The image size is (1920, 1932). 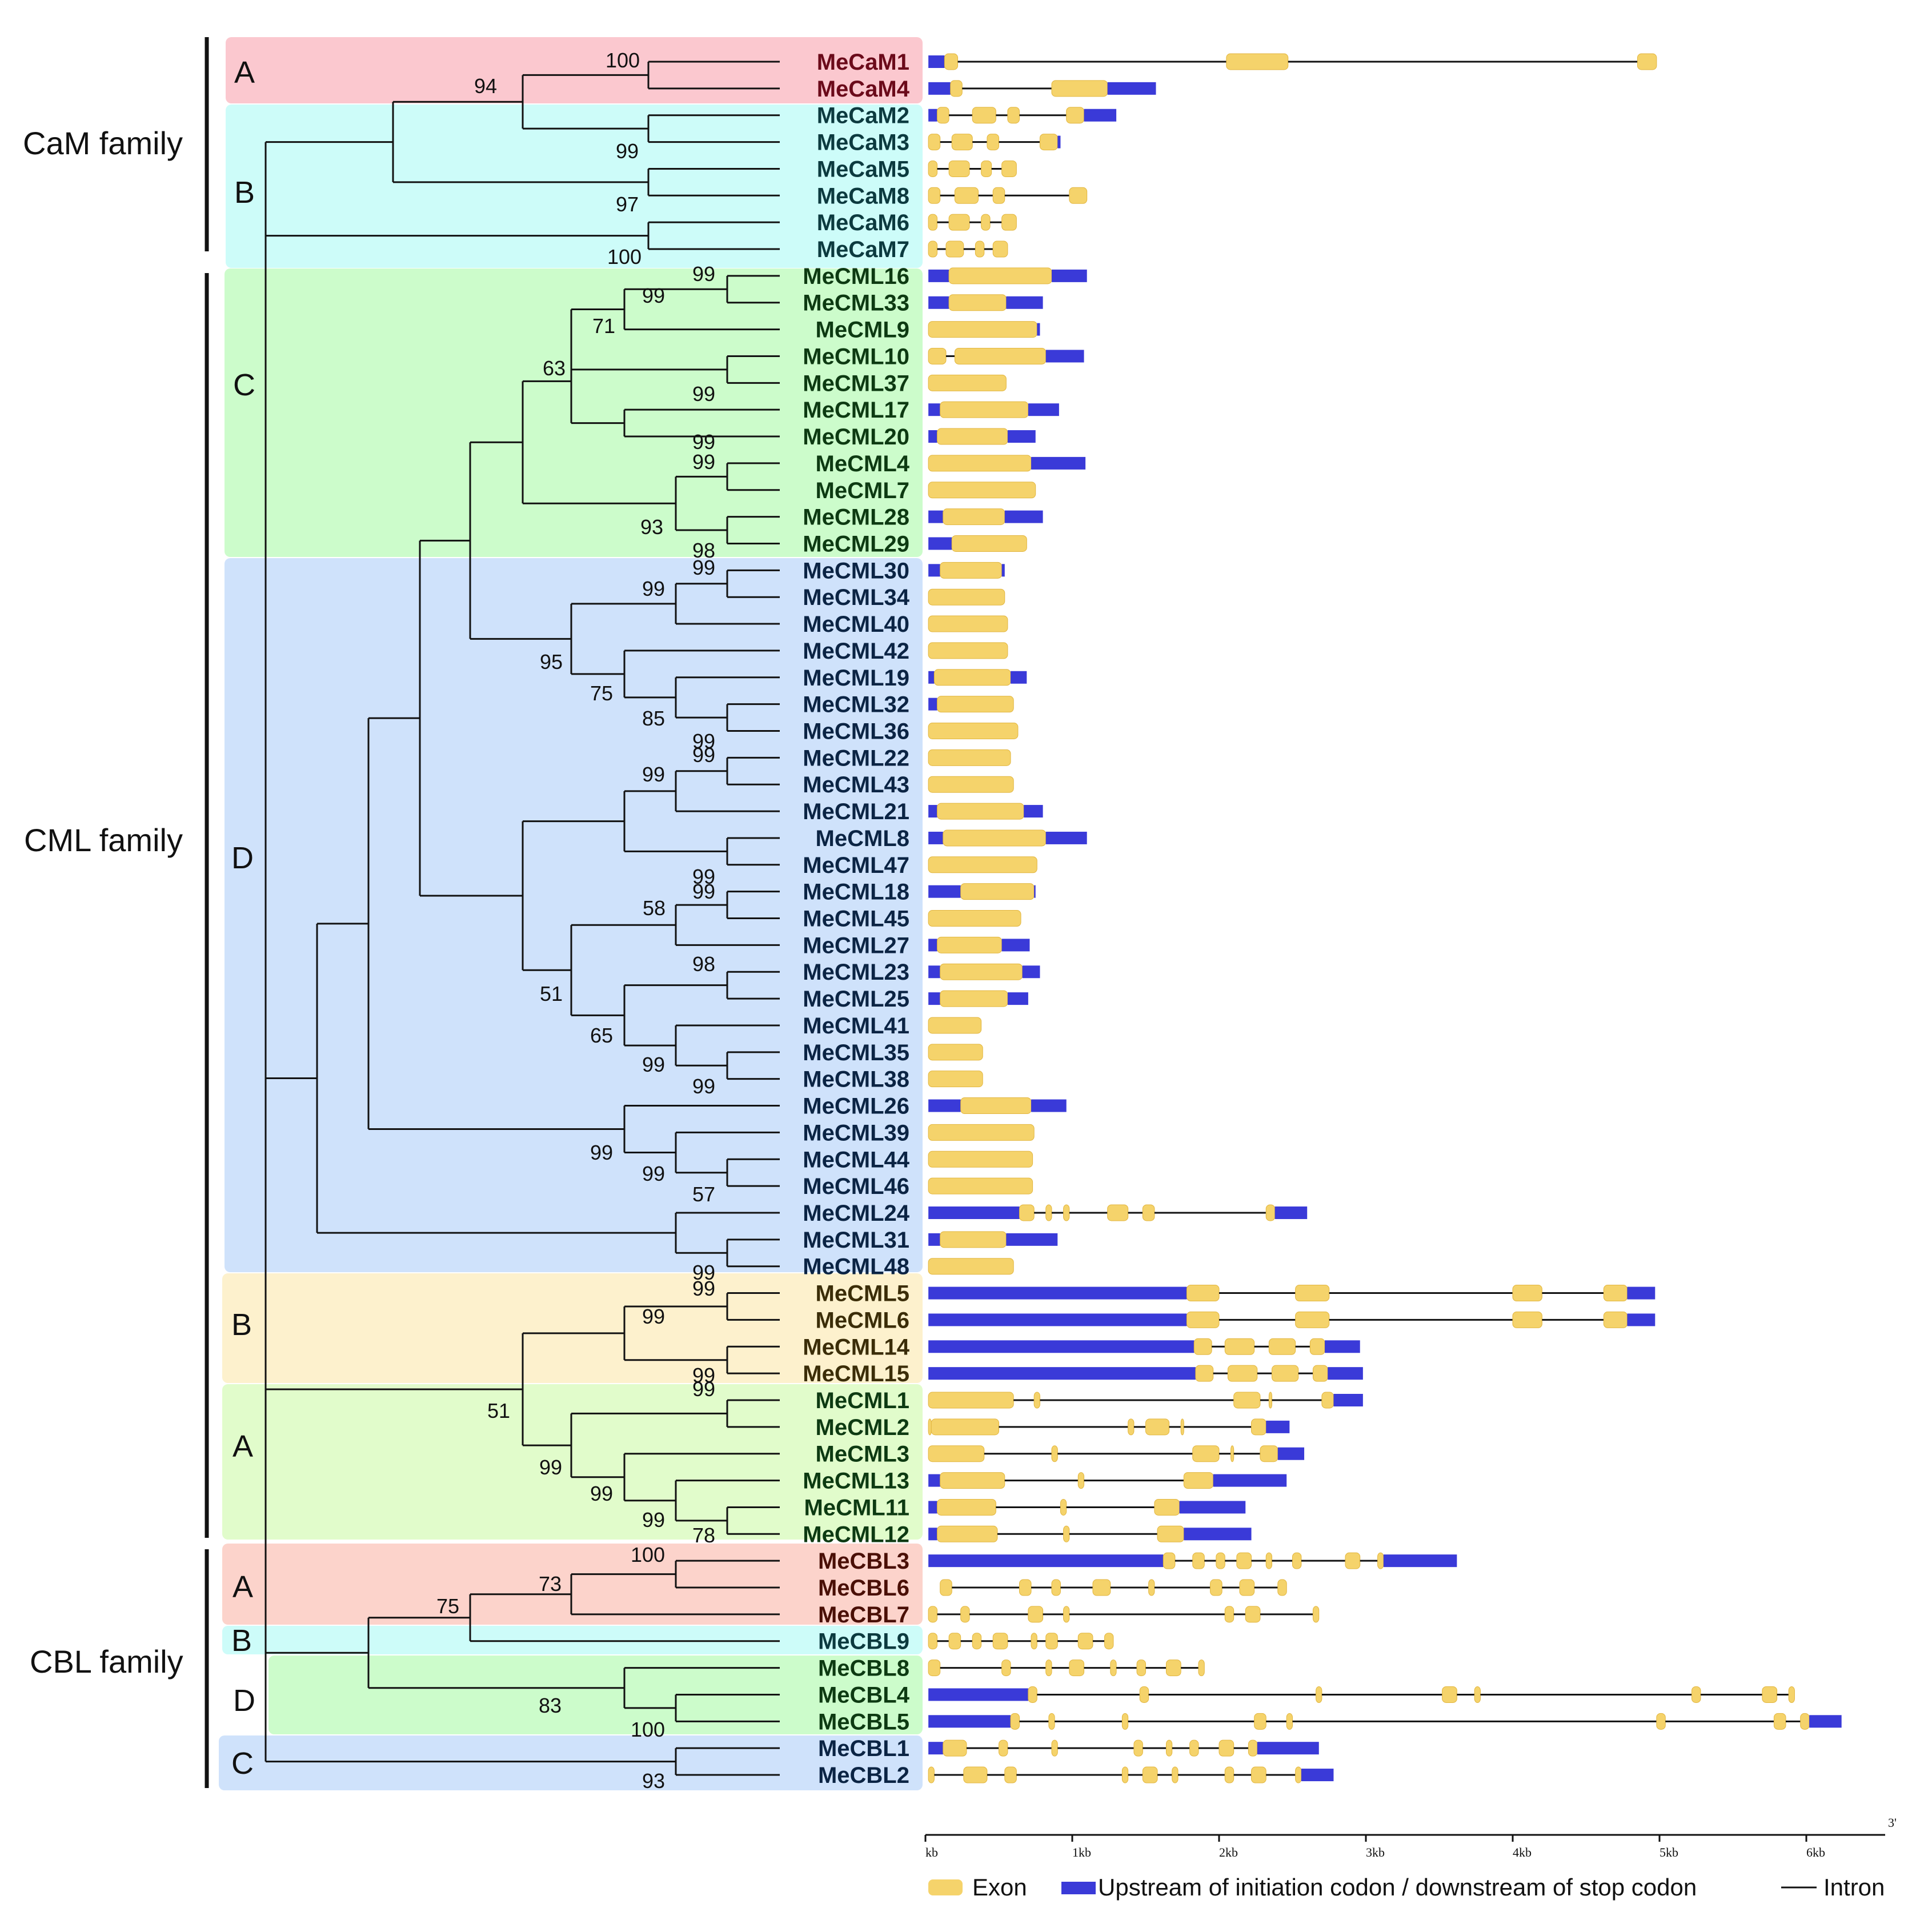 I want to click on gene-label: MeCBL7, so click(x=863, y=1615).